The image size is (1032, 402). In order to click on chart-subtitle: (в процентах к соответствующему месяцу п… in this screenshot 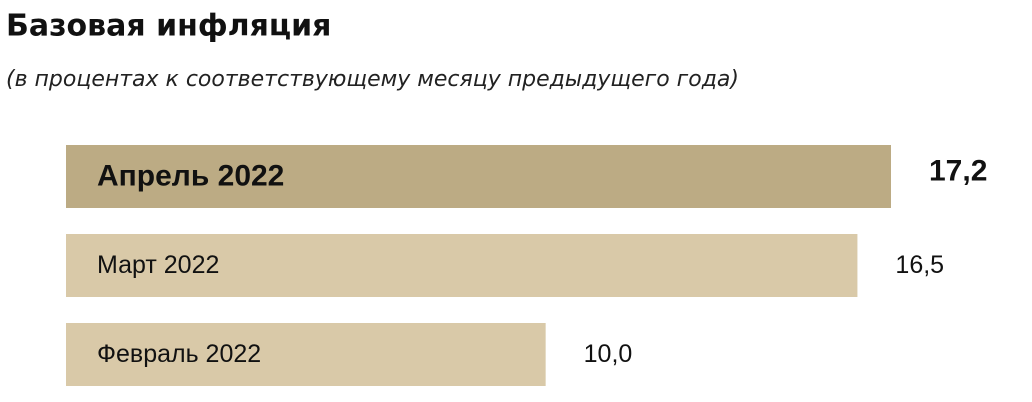, I will do `click(372, 79)`.